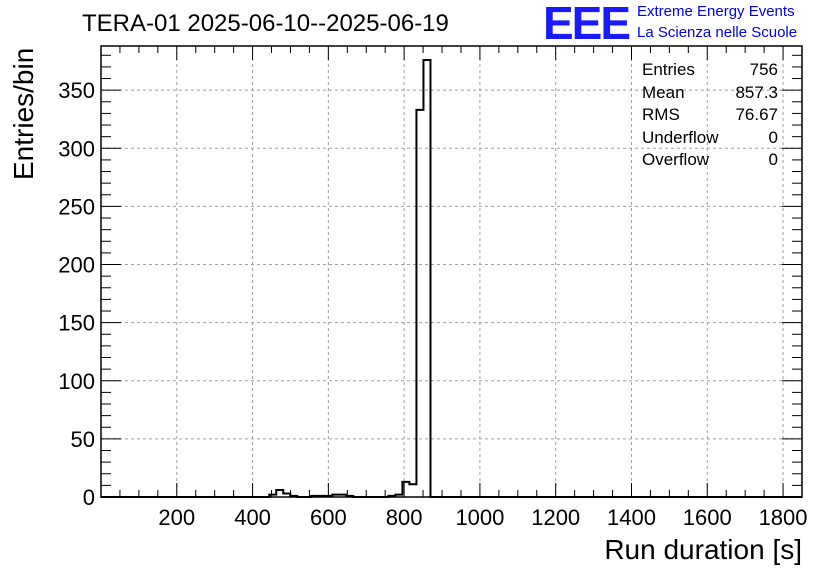 The width and height of the screenshot is (836, 572). I want to click on stat-row-rms: RMS 76.67, so click(710, 115).